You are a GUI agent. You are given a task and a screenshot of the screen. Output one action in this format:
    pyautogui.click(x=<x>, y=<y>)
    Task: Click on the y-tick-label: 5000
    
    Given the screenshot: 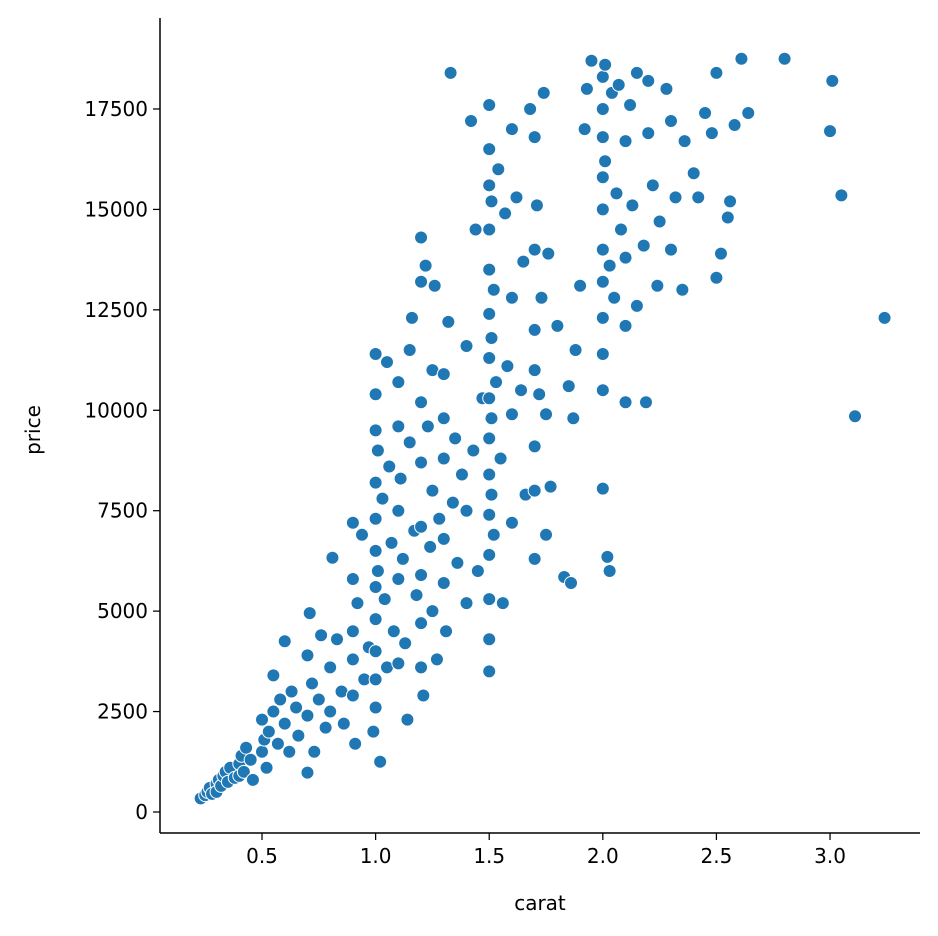 What is the action you would take?
    pyautogui.click(x=122, y=611)
    